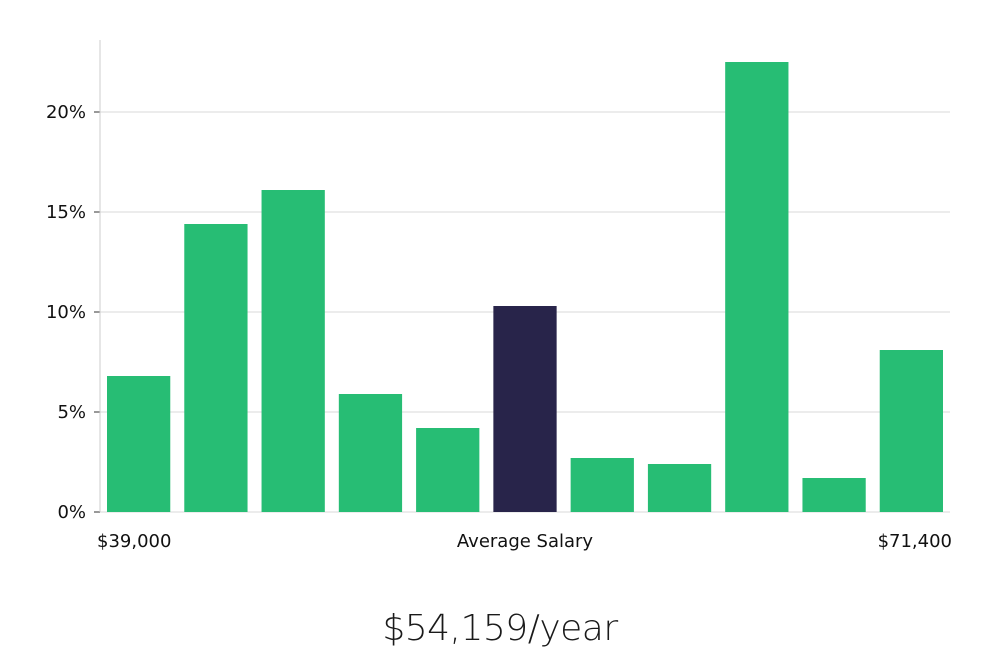 Image resolution: width=1000 pixels, height=660 pixels. What do you see at coordinates (134, 541) in the screenshot?
I see `x-min-label: $39,000` at bounding box center [134, 541].